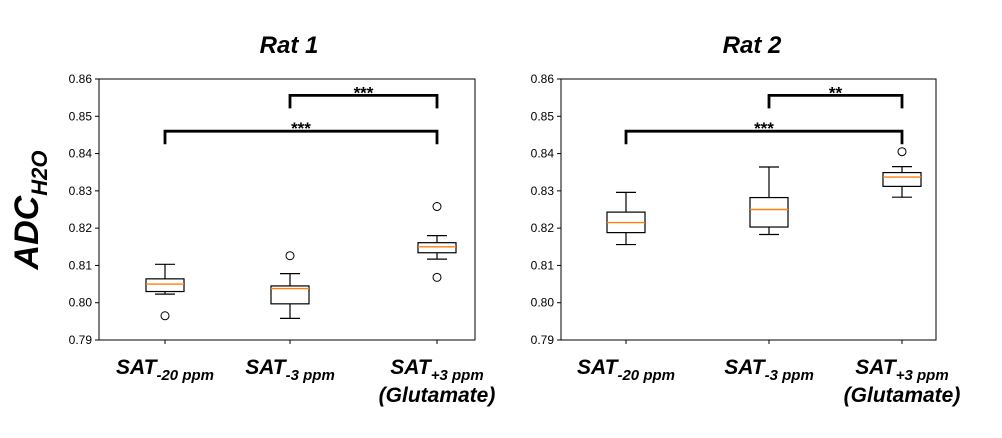  I want to click on significance-label: **, so click(836, 92).